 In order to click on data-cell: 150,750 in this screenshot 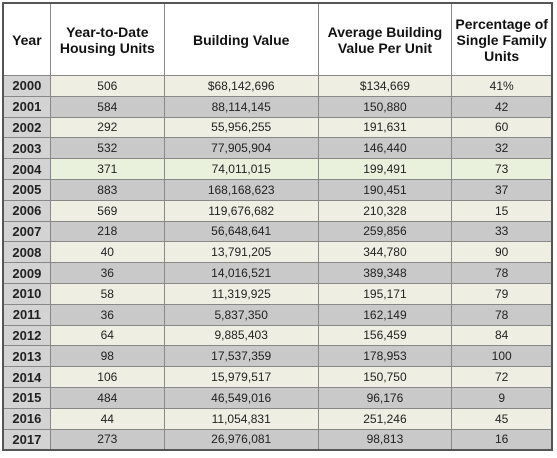, I will do `click(385, 377)`.